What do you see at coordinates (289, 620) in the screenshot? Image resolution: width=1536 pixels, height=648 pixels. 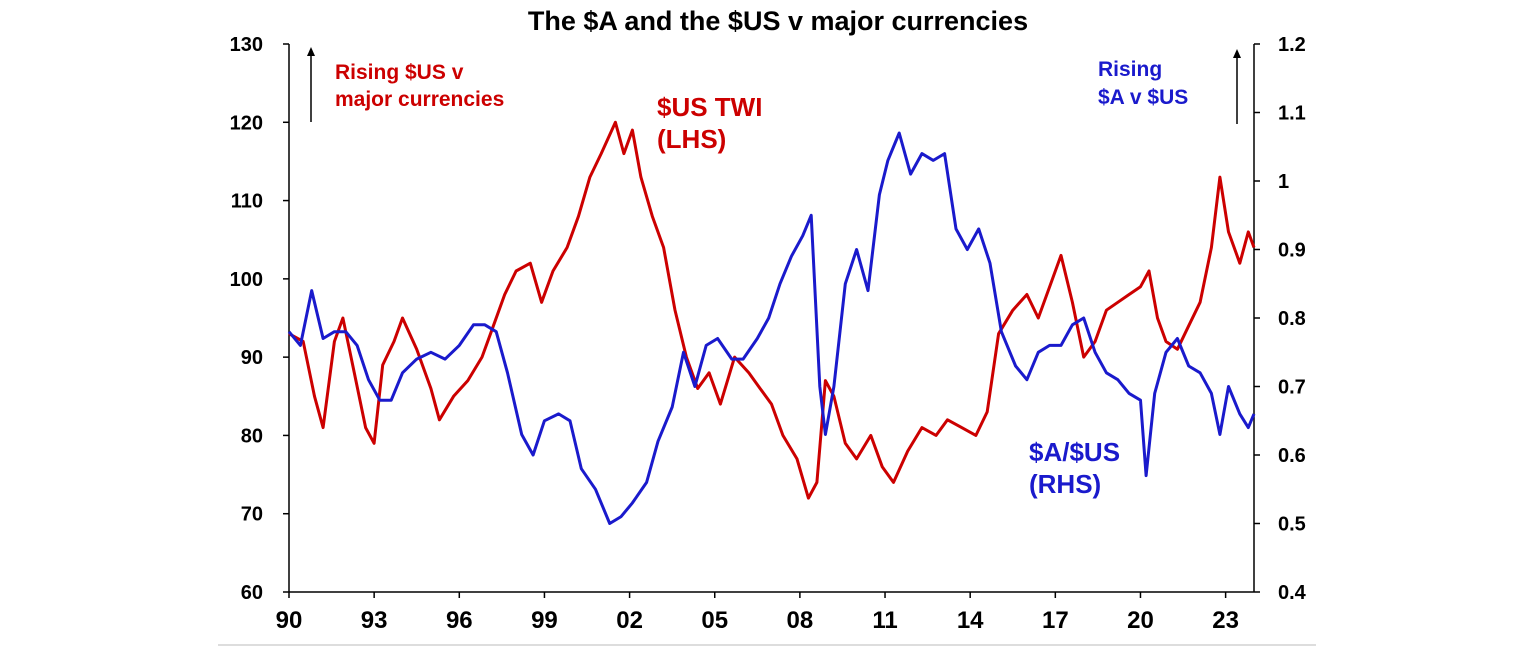 I see `x-tick-label: 90` at bounding box center [289, 620].